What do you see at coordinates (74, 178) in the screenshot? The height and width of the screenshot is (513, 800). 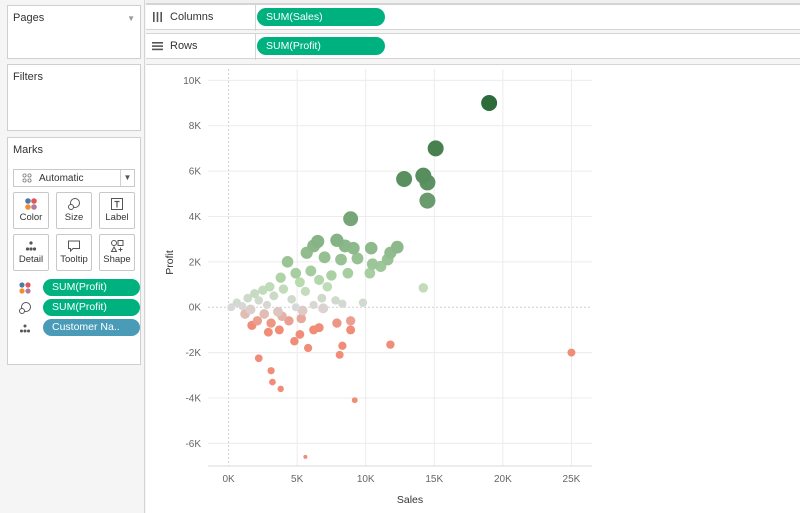 I see `mark-type-dropdown: Automatic ▼` at bounding box center [74, 178].